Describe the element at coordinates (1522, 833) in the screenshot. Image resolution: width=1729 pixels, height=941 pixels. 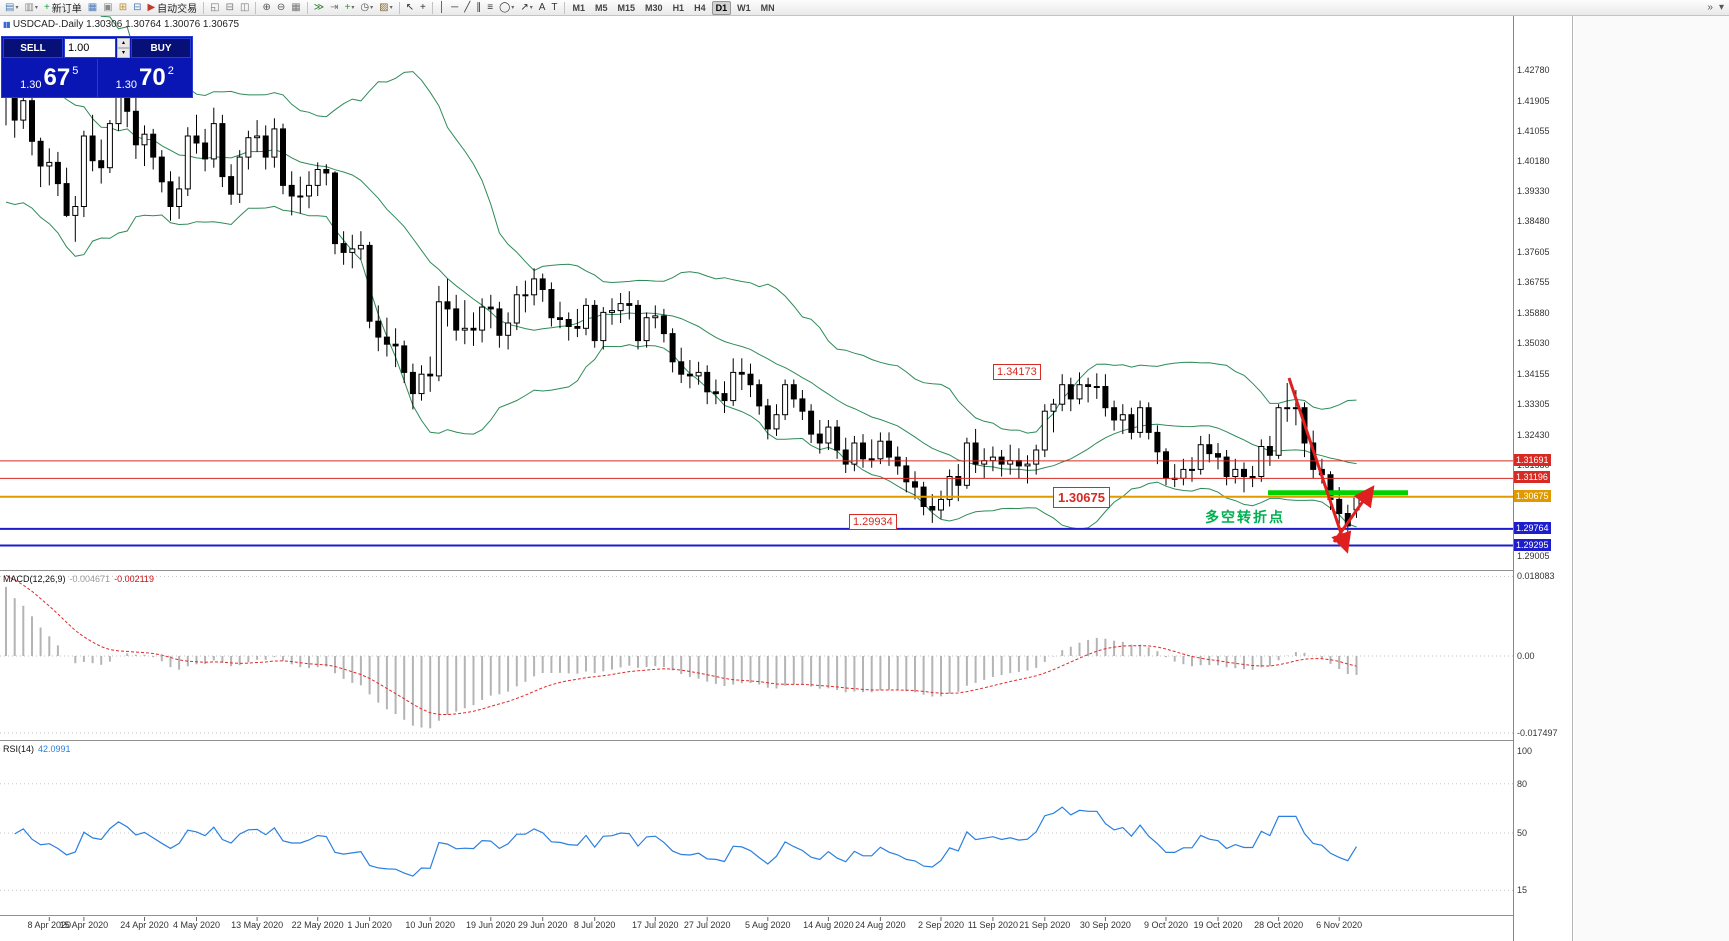
I see `rsi-axis-label: 50` at that location.